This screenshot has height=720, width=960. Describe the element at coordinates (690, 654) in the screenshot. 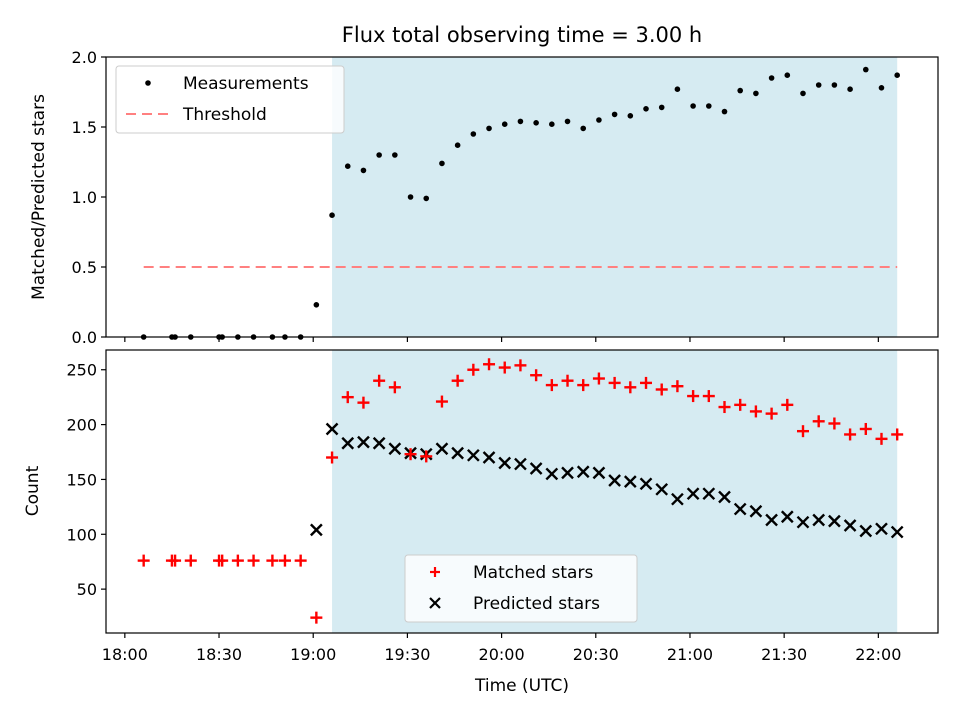

I see `x-tick-label: 21:00` at that location.